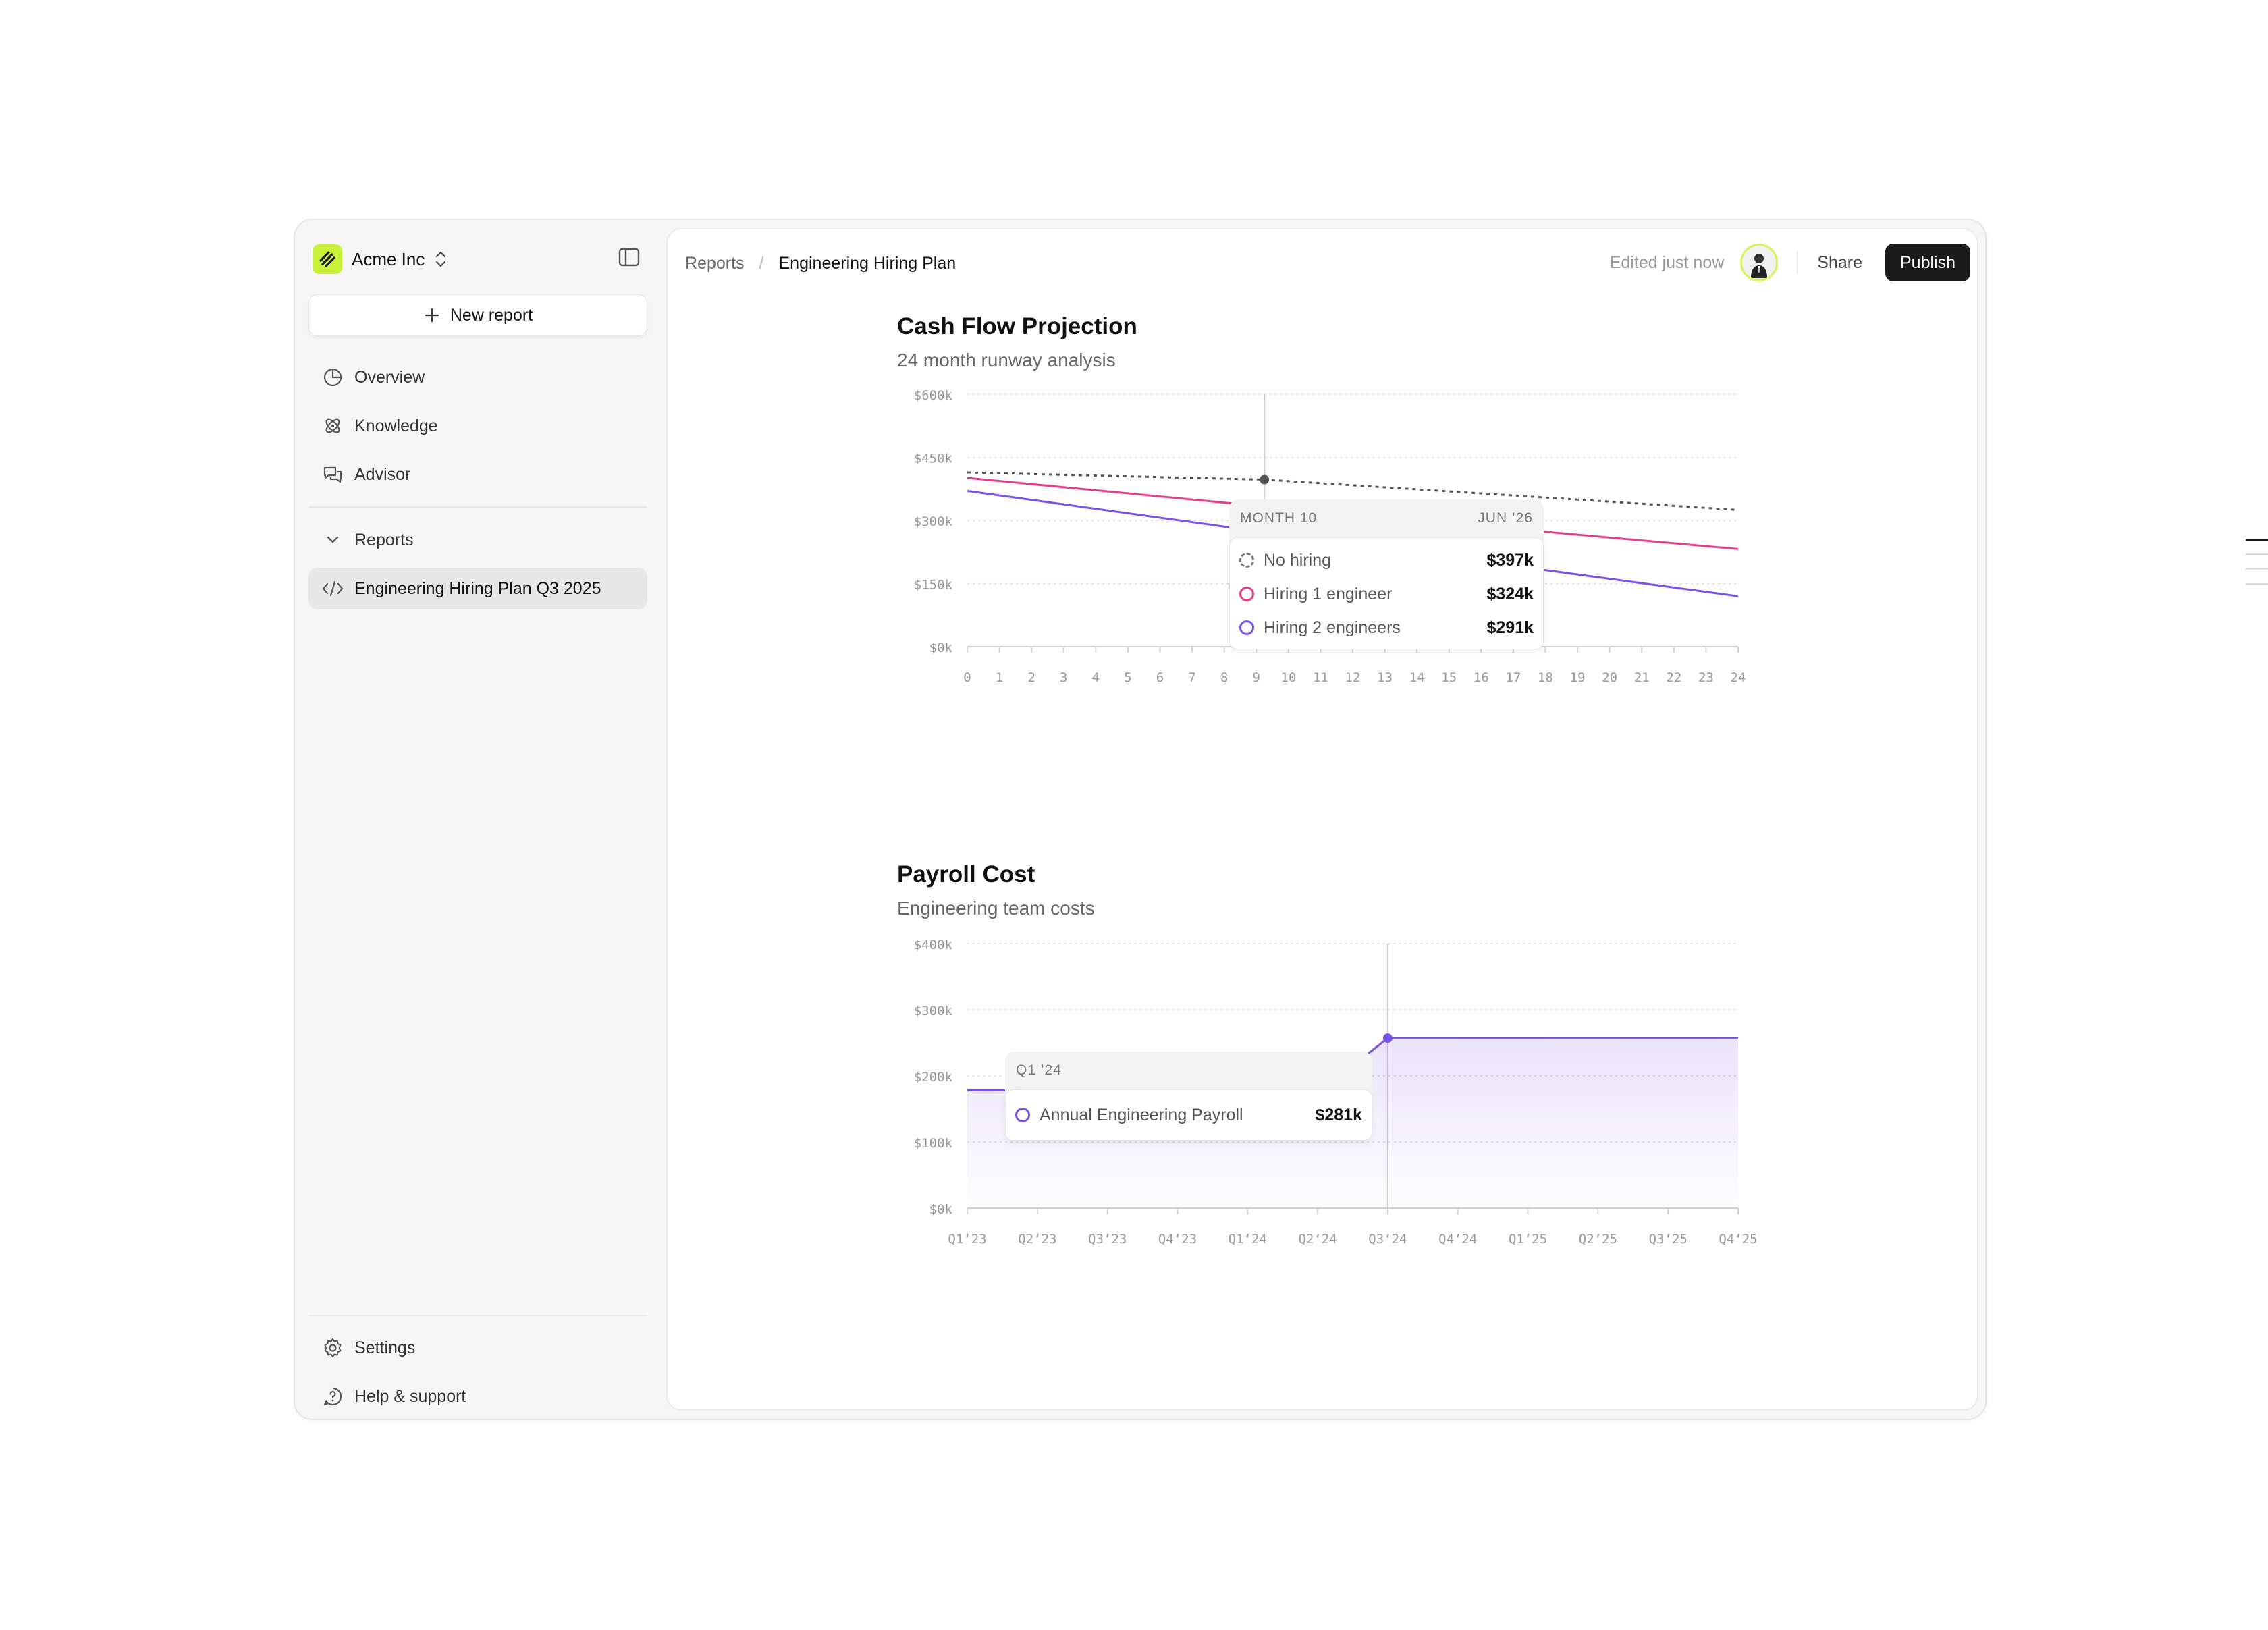 The image size is (2268, 1630). What do you see at coordinates (333, 540) in the screenshot?
I see `chevron-down-icon` at bounding box center [333, 540].